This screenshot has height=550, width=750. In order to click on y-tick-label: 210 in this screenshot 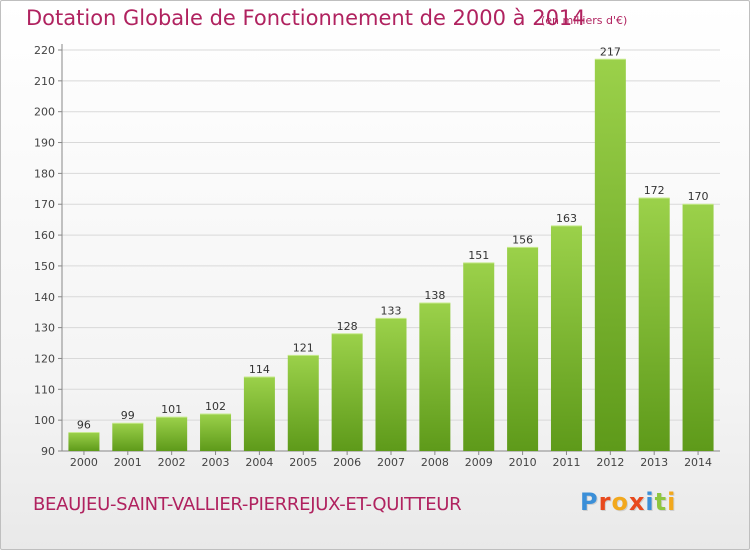, I will do `click(44, 81)`.